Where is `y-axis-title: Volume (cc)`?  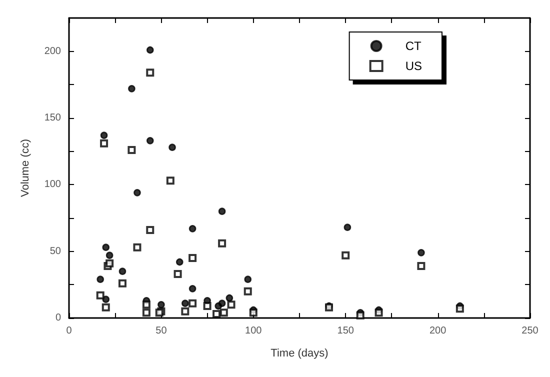 y-axis-title: Volume (cc) is located at coordinates (26, 168).